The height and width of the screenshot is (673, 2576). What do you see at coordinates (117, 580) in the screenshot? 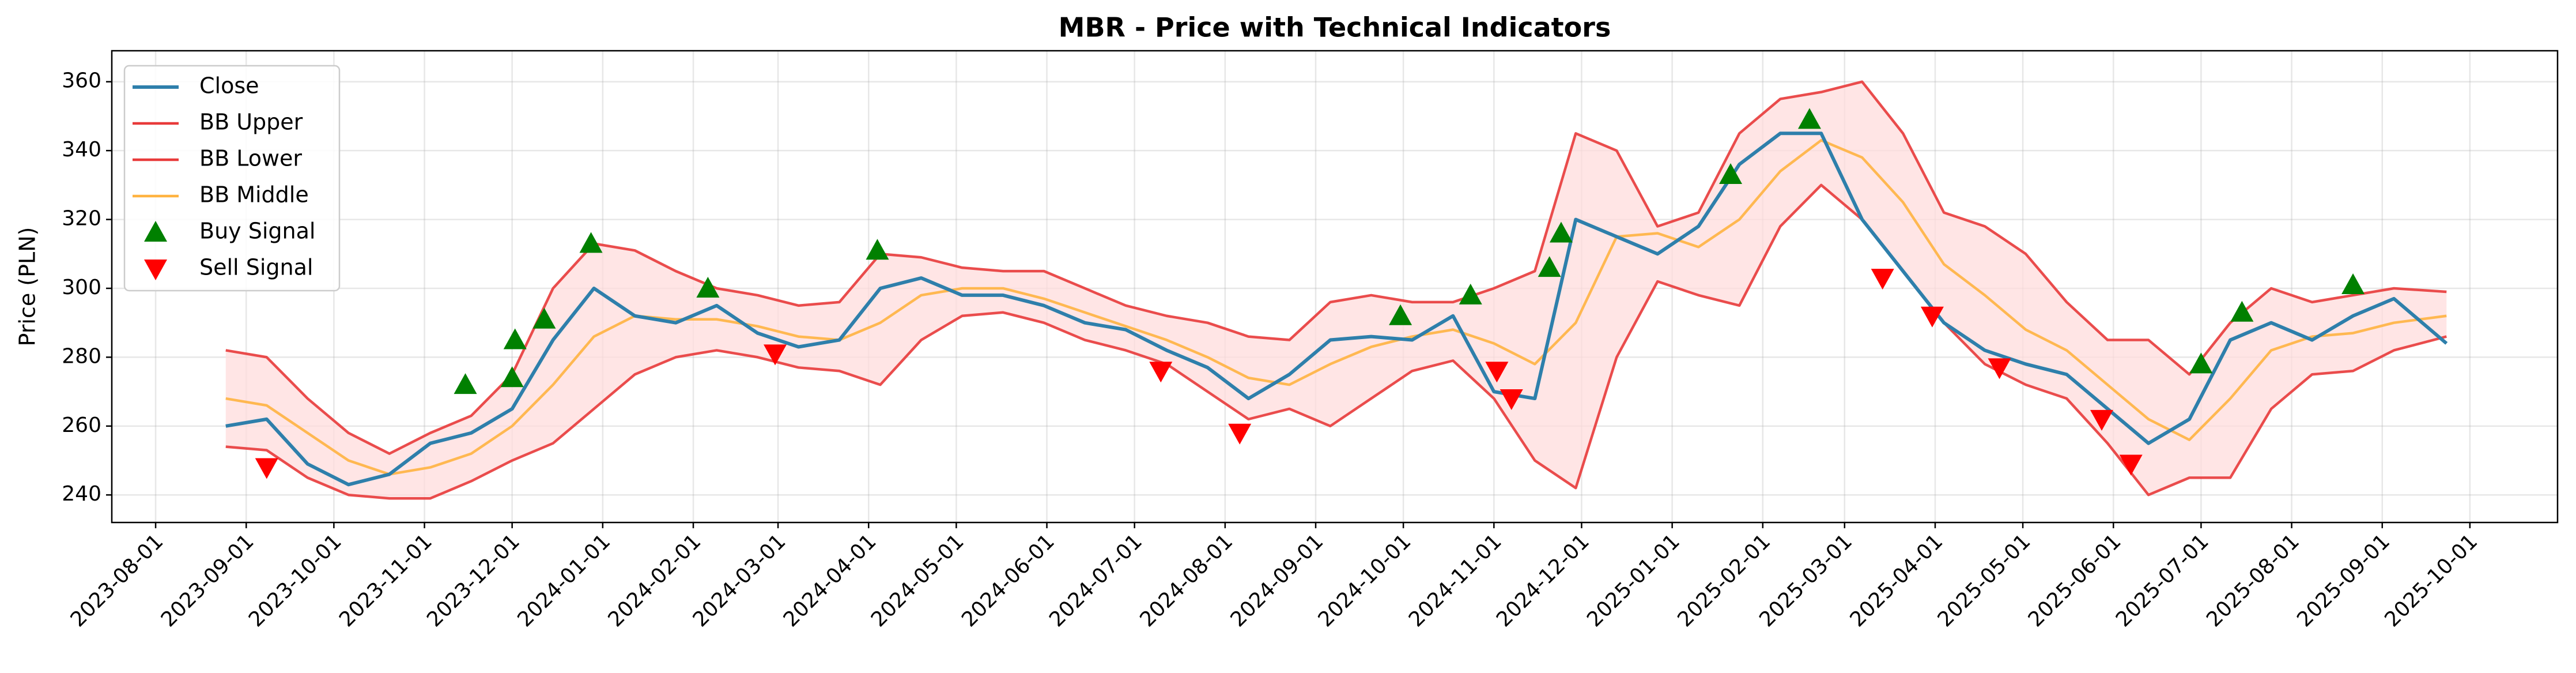
I see `x-tick-label: 2023-08-01` at bounding box center [117, 580].